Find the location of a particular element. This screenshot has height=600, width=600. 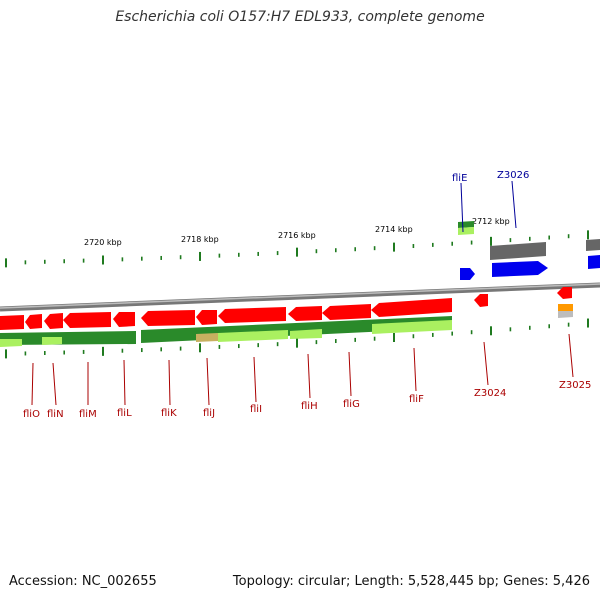

gene-label-fliK: fliK is located at coordinates (169, 413).